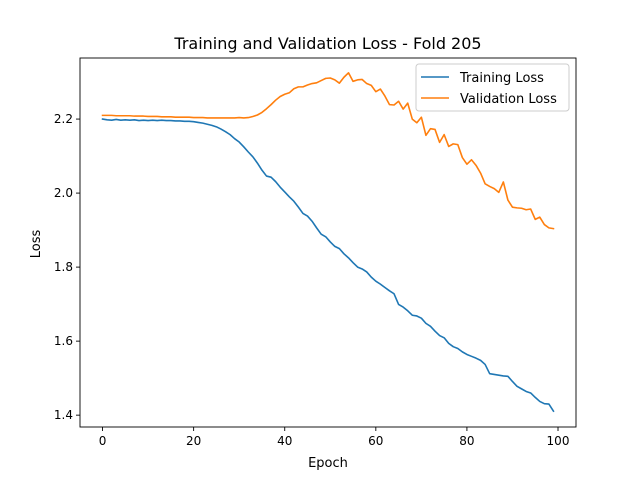 The height and width of the screenshot is (480, 640). Describe the element at coordinates (284, 441) in the screenshot. I see `x-tick-label: 40` at that location.